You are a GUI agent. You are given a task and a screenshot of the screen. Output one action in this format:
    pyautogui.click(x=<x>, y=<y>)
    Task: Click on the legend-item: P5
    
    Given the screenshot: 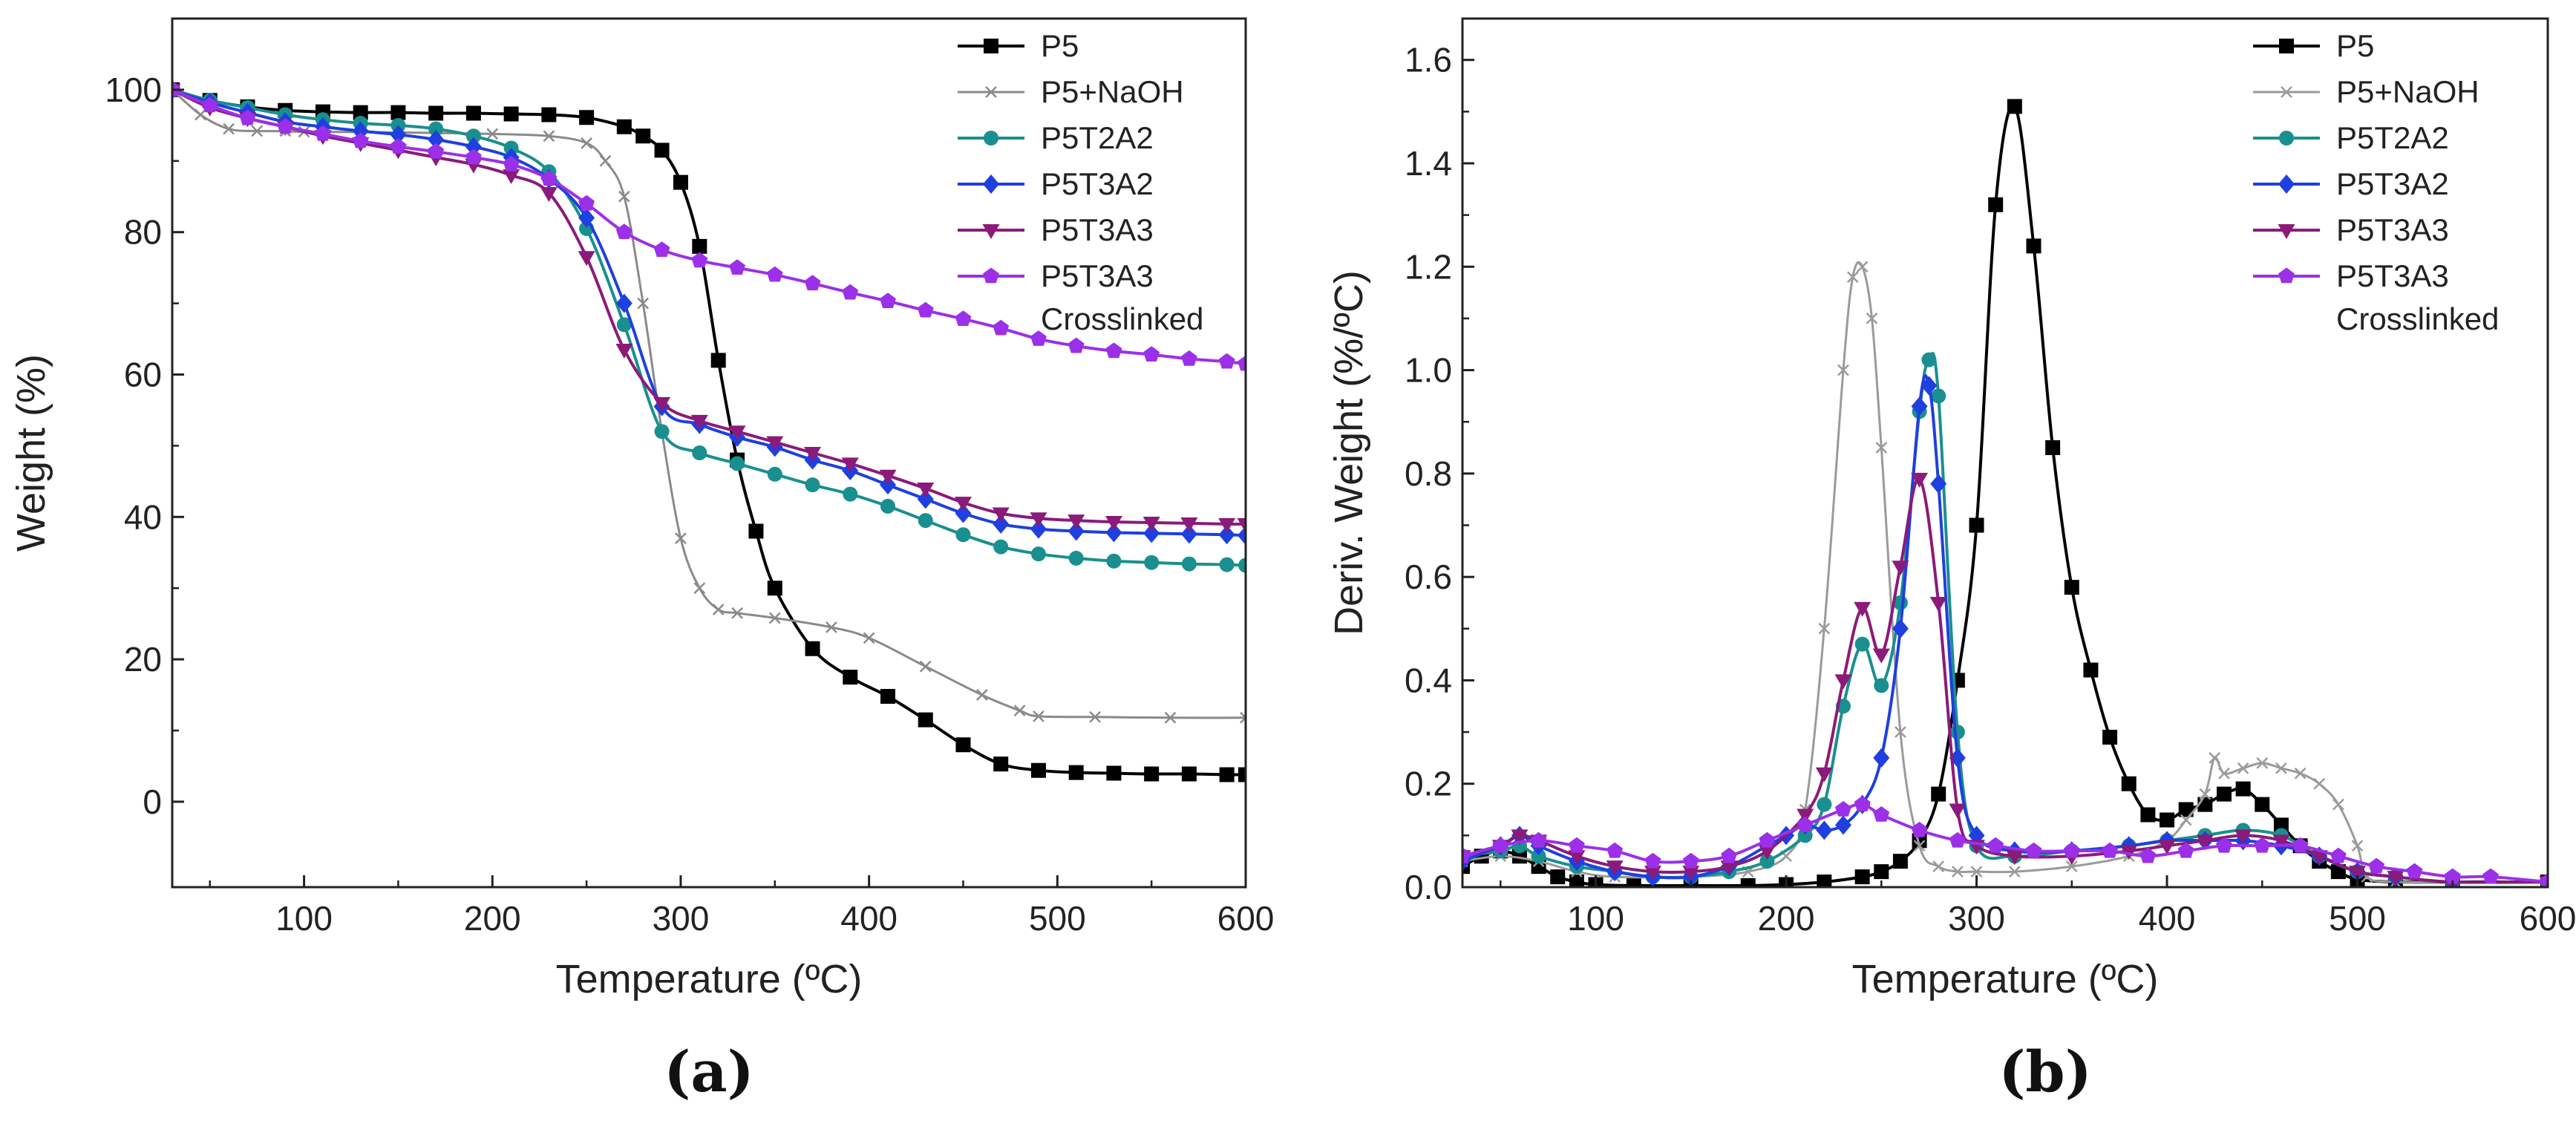 What is the action you would take?
    pyautogui.click(x=1019, y=46)
    